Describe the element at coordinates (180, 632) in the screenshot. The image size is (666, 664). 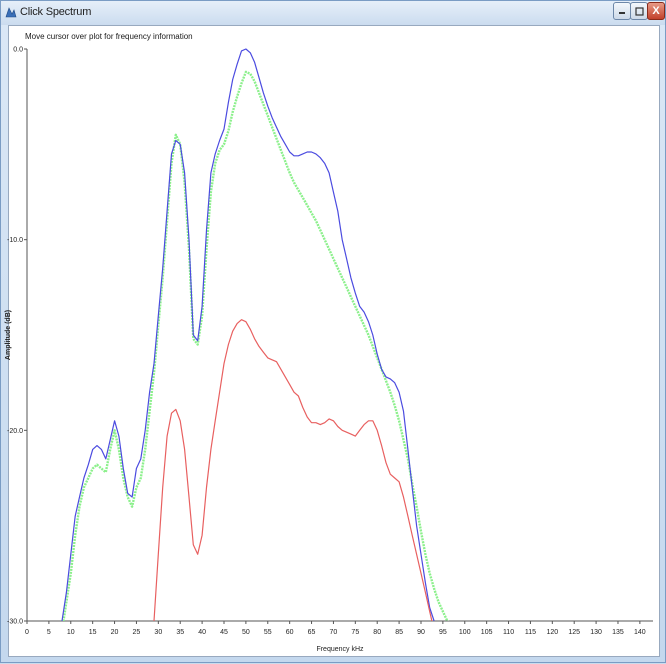
I see `x-tick-label: 35` at that location.